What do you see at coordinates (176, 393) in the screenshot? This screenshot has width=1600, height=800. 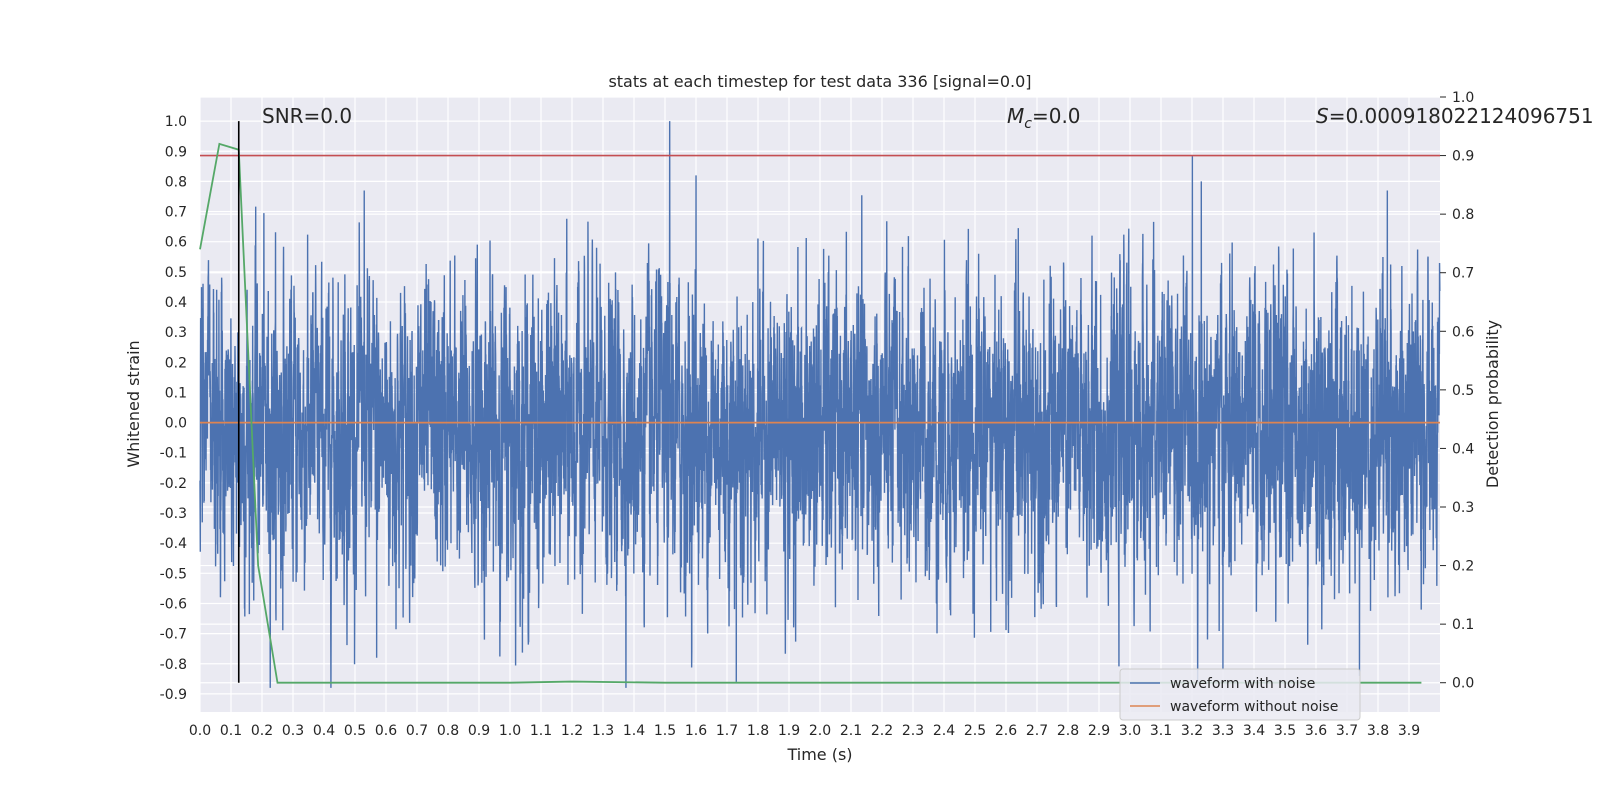 I see `y-tick-label: 0.1` at bounding box center [176, 393].